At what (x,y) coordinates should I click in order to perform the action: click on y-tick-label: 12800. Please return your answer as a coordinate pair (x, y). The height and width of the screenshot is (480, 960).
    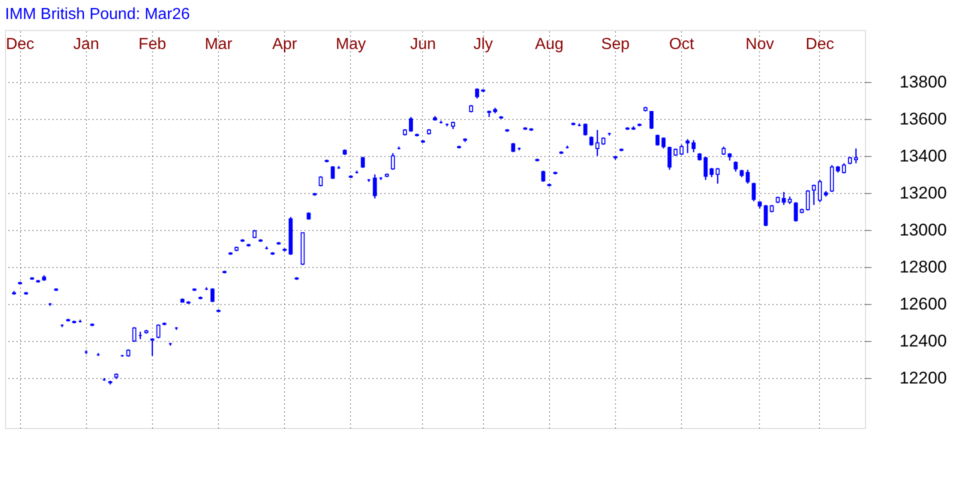
    Looking at the image, I should click on (923, 266).